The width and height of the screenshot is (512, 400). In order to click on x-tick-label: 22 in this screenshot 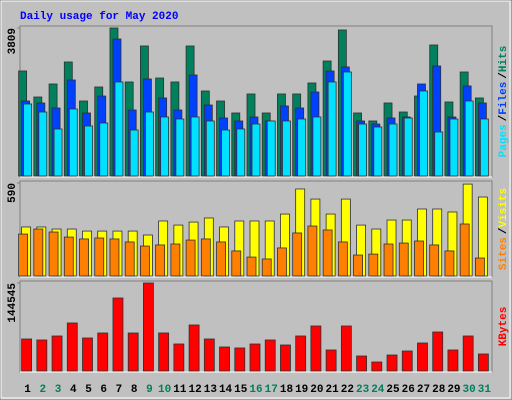, I will do `click(347, 390)`.